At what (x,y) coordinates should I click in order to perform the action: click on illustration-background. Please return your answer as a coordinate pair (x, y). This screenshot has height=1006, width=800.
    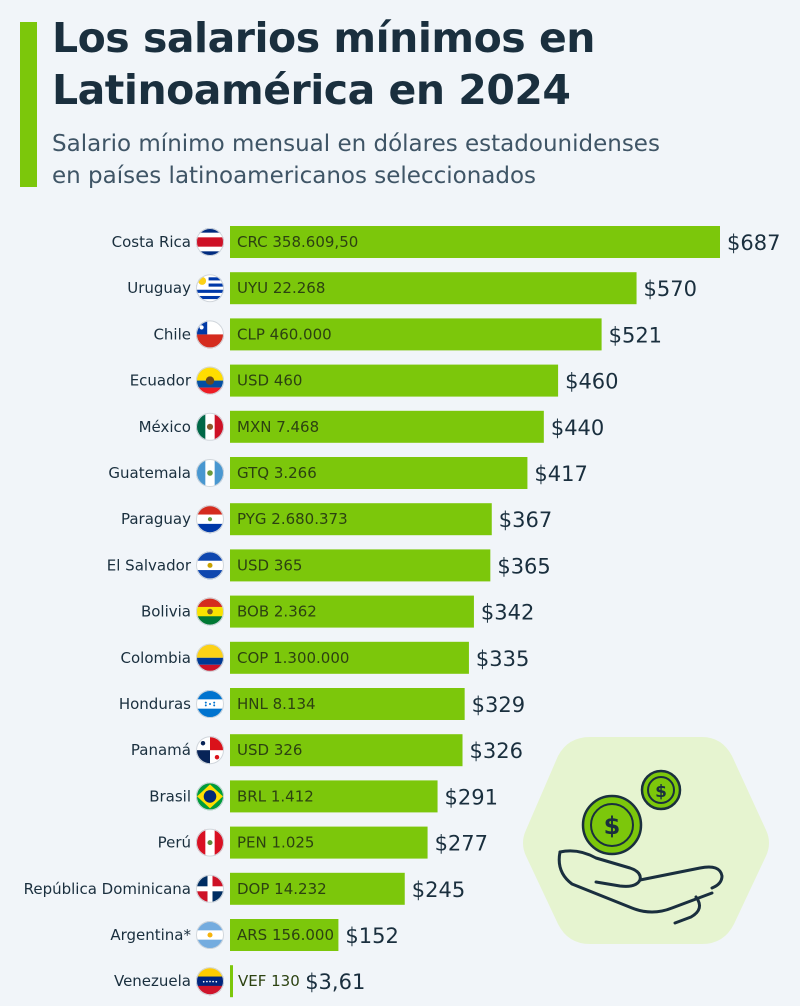
    Looking at the image, I should click on (646, 840).